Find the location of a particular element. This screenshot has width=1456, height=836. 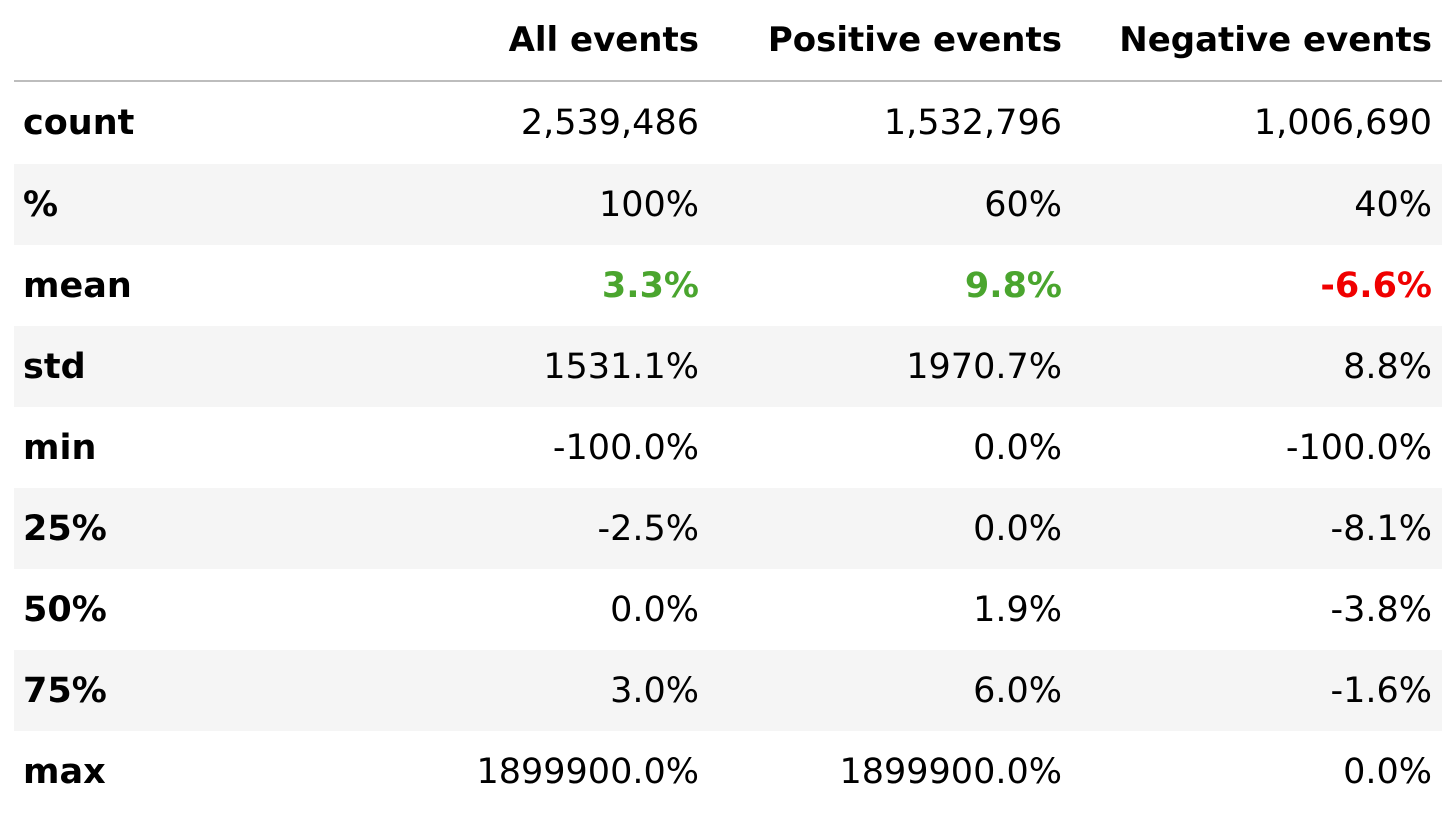

table-row-std: std 1531.1% 1970.7% 8.8% is located at coordinates (728, 366).